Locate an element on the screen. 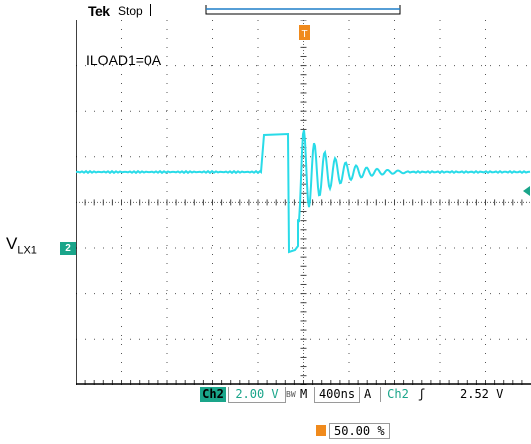 This screenshot has width=531, height=444. trigger-source: Ch2 is located at coordinates (397, 394).